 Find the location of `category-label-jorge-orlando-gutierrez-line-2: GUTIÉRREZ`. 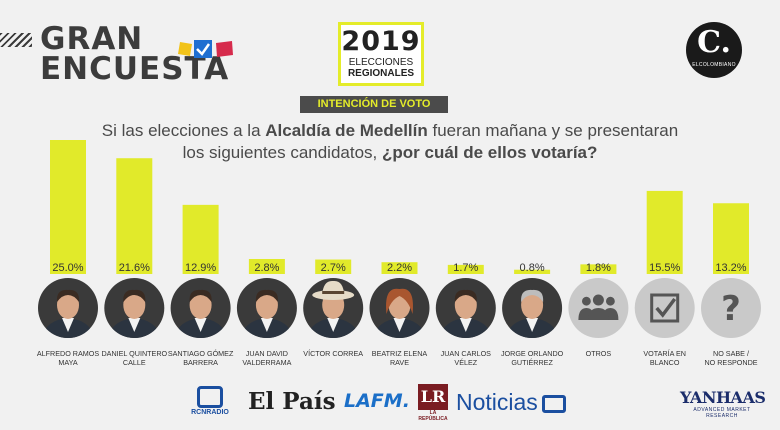

category-label-jorge-orlando-gutierrez-line-2: GUTIÉRREZ is located at coordinates (532, 362).